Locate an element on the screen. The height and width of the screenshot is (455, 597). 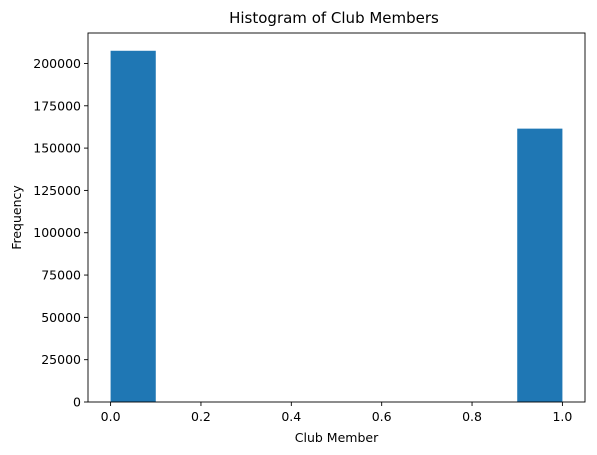
x-tick-label: 0.0 is located at coordinates (111, 416).